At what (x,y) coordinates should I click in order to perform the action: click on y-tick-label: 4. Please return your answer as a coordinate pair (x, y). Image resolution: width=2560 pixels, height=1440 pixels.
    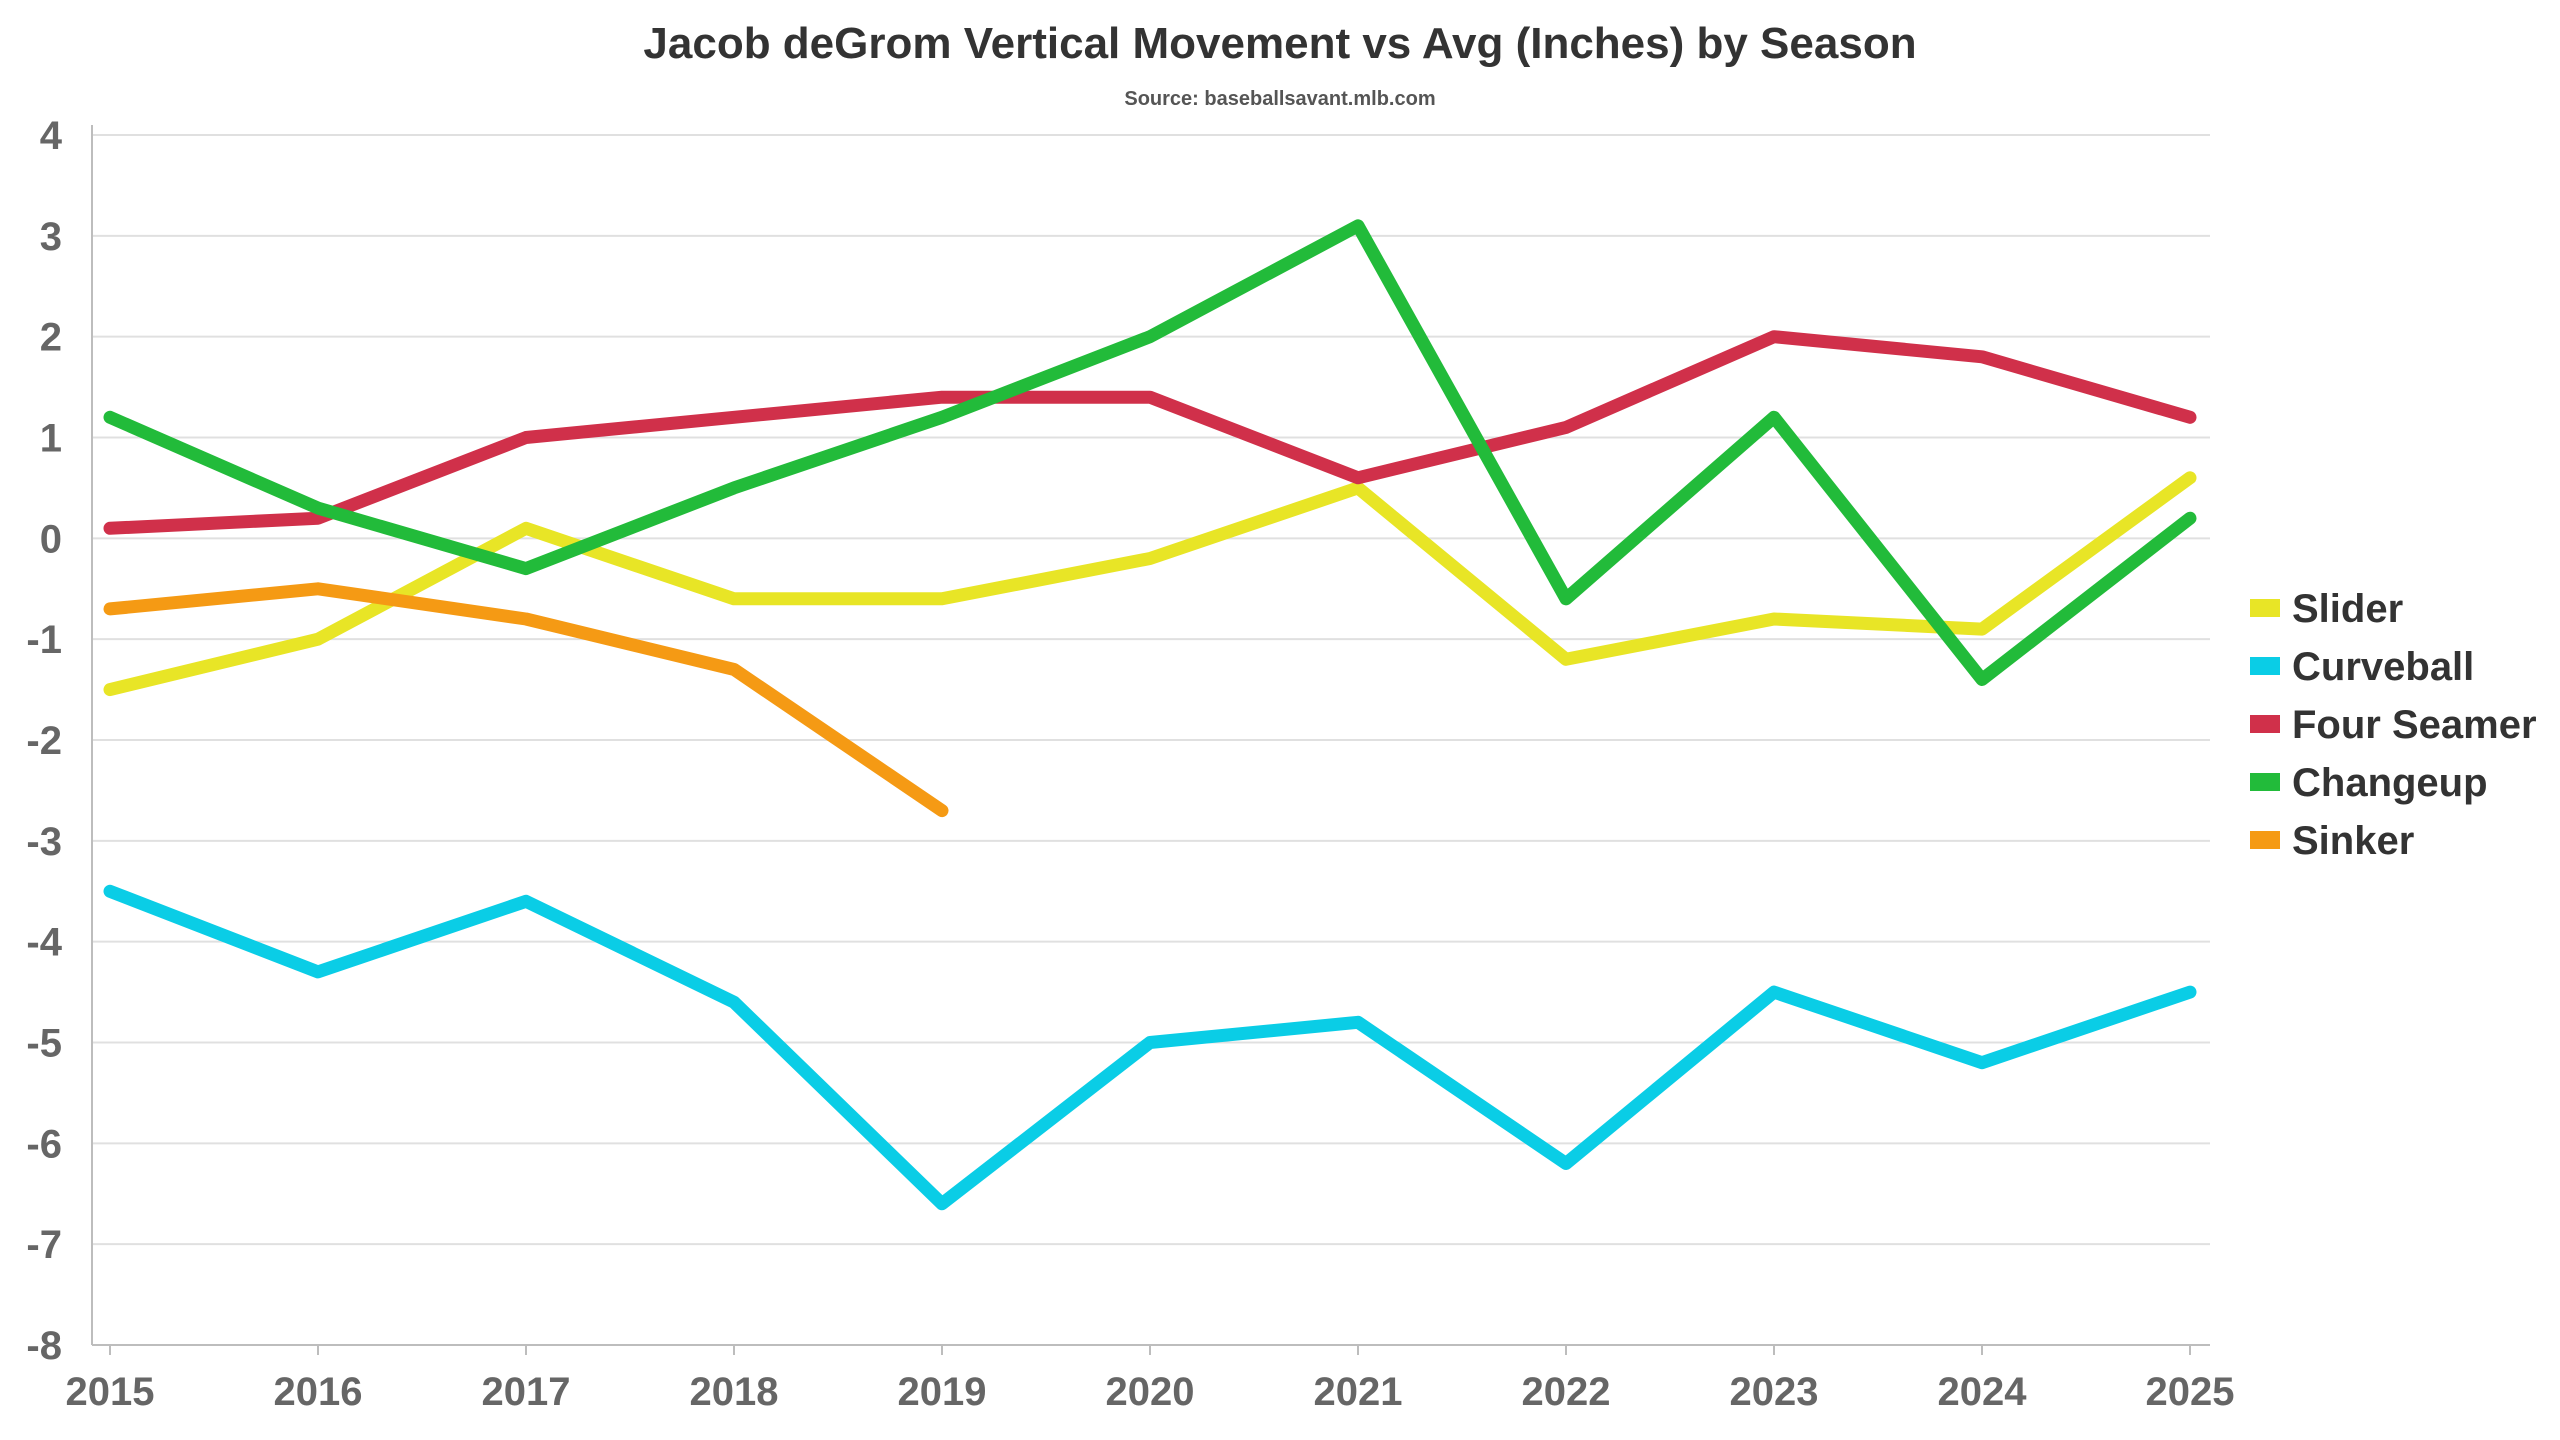
    Looking at the image, I should click on (51, 136).